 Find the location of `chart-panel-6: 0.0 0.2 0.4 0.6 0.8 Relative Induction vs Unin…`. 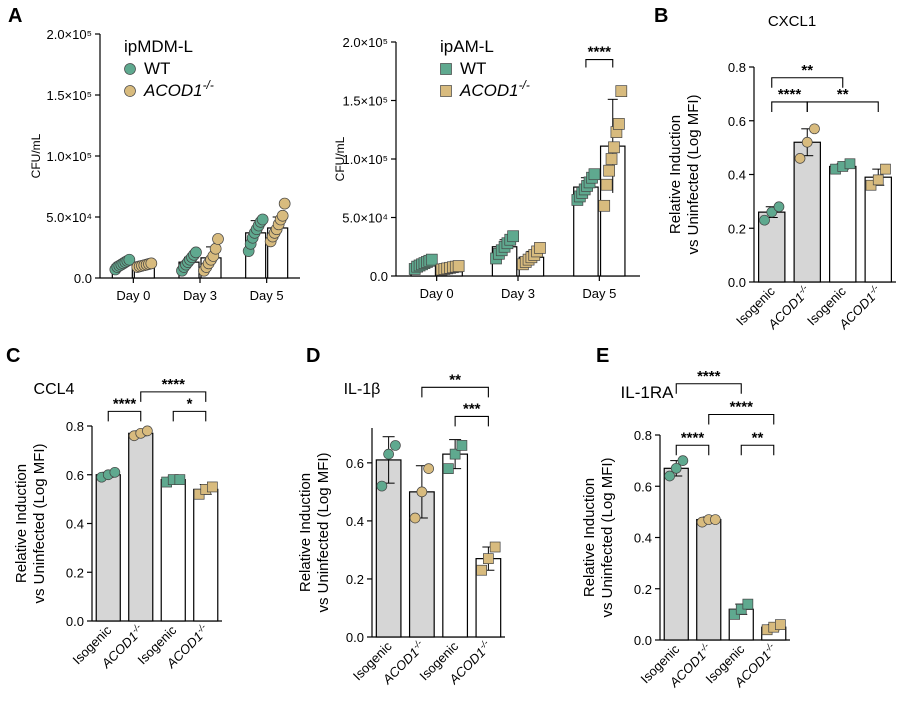

chart-panel-6: 0.0 0.2 0.4 0.6 0.8 Relative Induction vs Unin… is located at coordinates (685, 529).